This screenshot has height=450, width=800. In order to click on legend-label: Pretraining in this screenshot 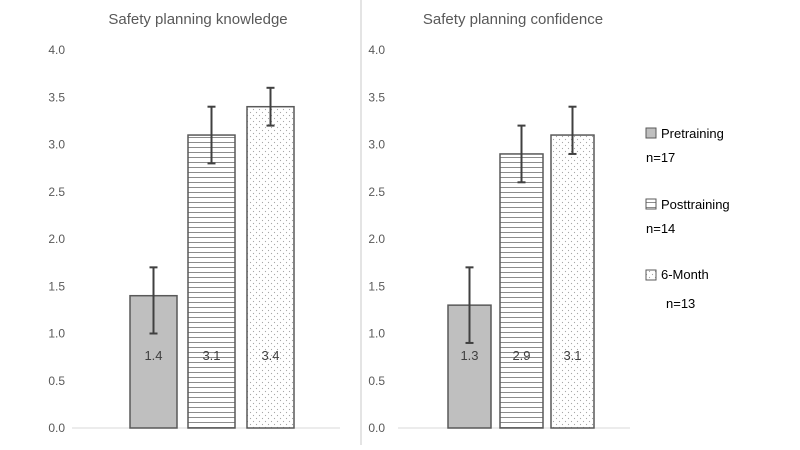, I will do `click(692, 133)`.